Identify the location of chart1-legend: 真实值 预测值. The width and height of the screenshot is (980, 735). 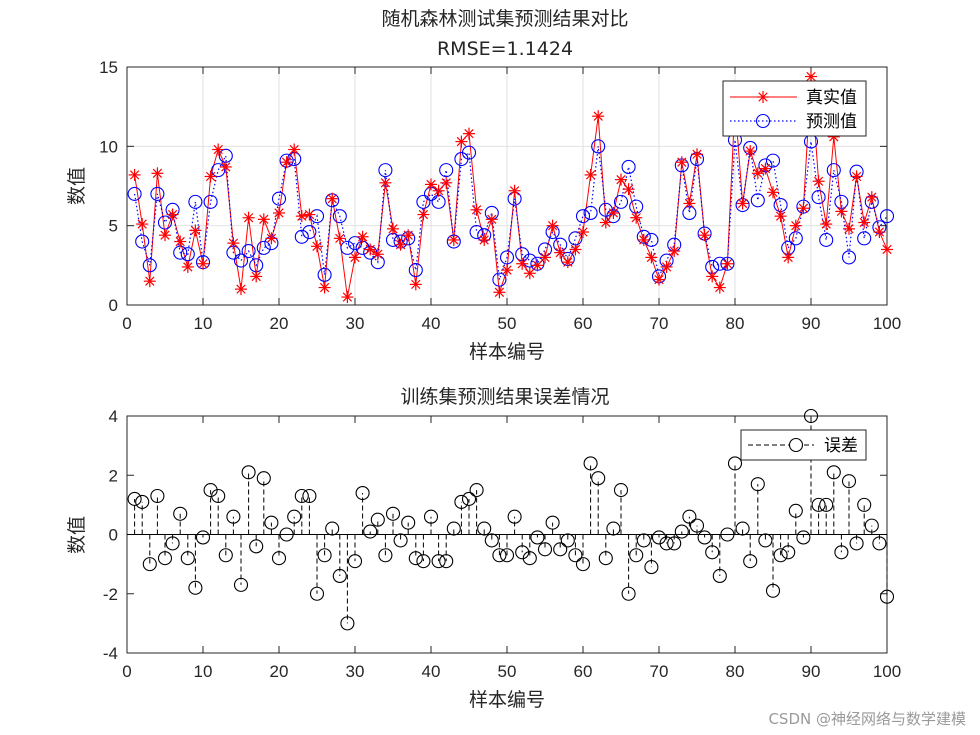
(794, 108).